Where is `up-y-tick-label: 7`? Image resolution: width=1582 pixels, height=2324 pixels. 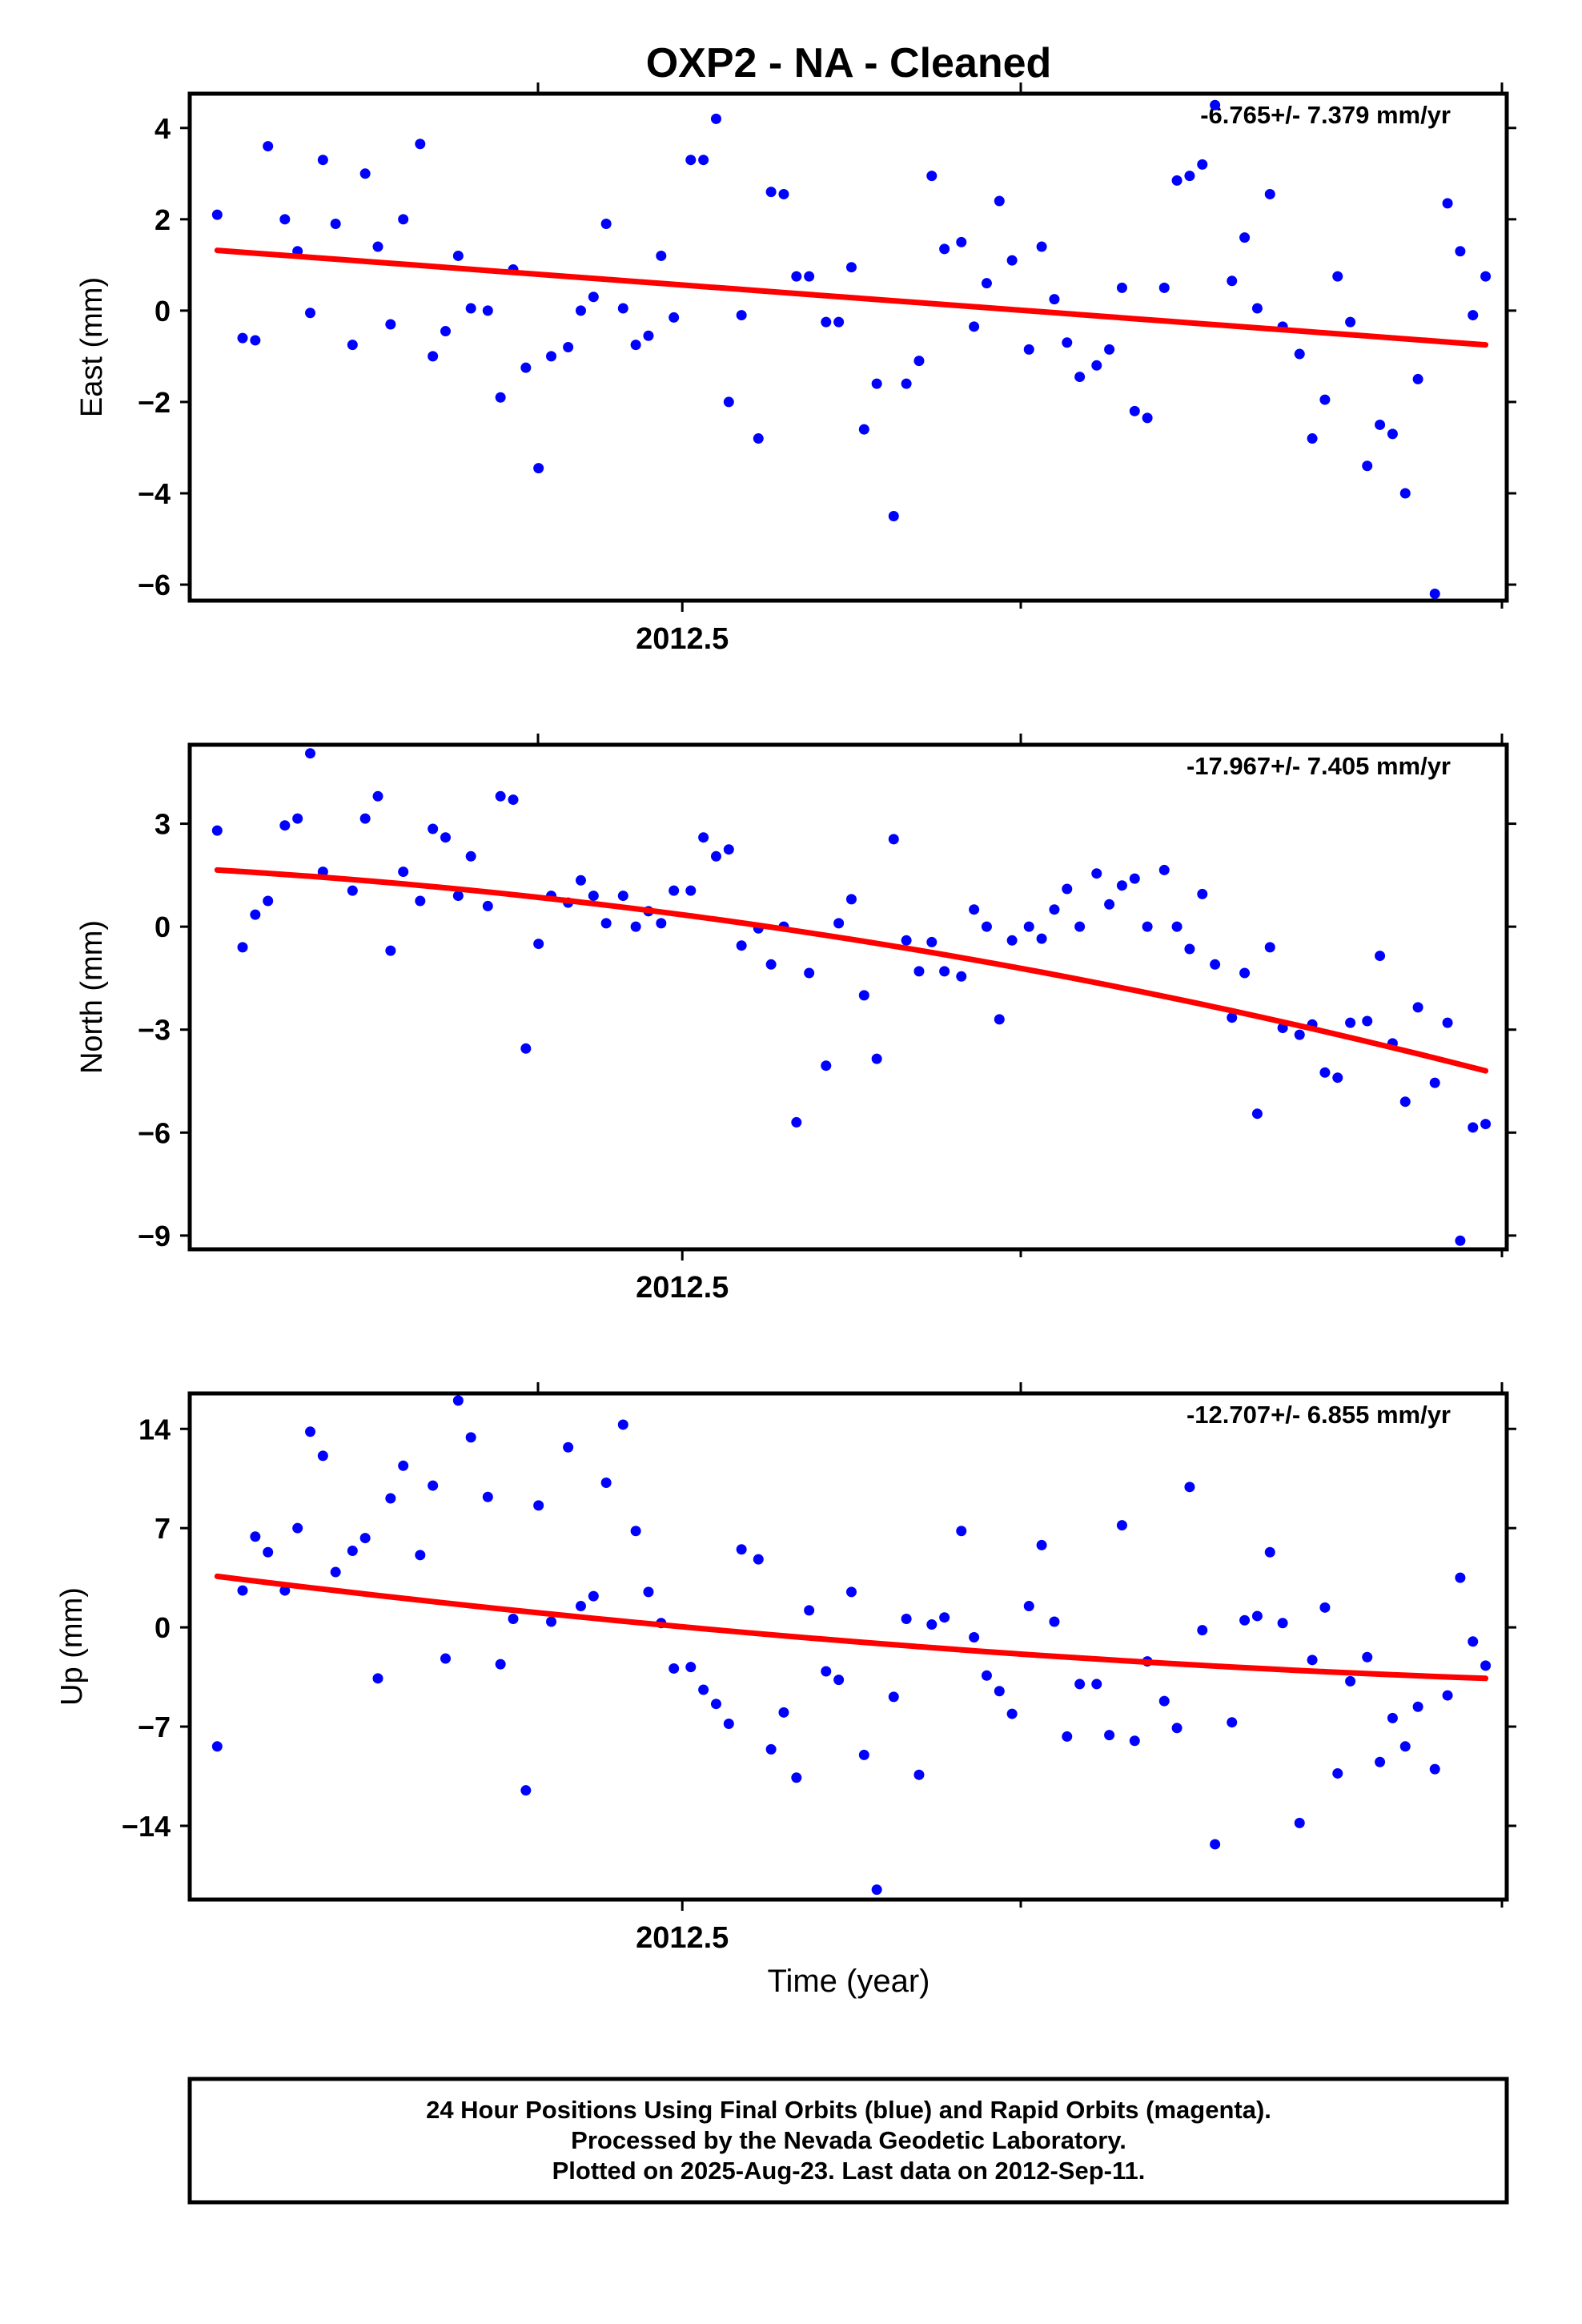
up-y-tick-label: 7 is located at coordinates (163, 1528).